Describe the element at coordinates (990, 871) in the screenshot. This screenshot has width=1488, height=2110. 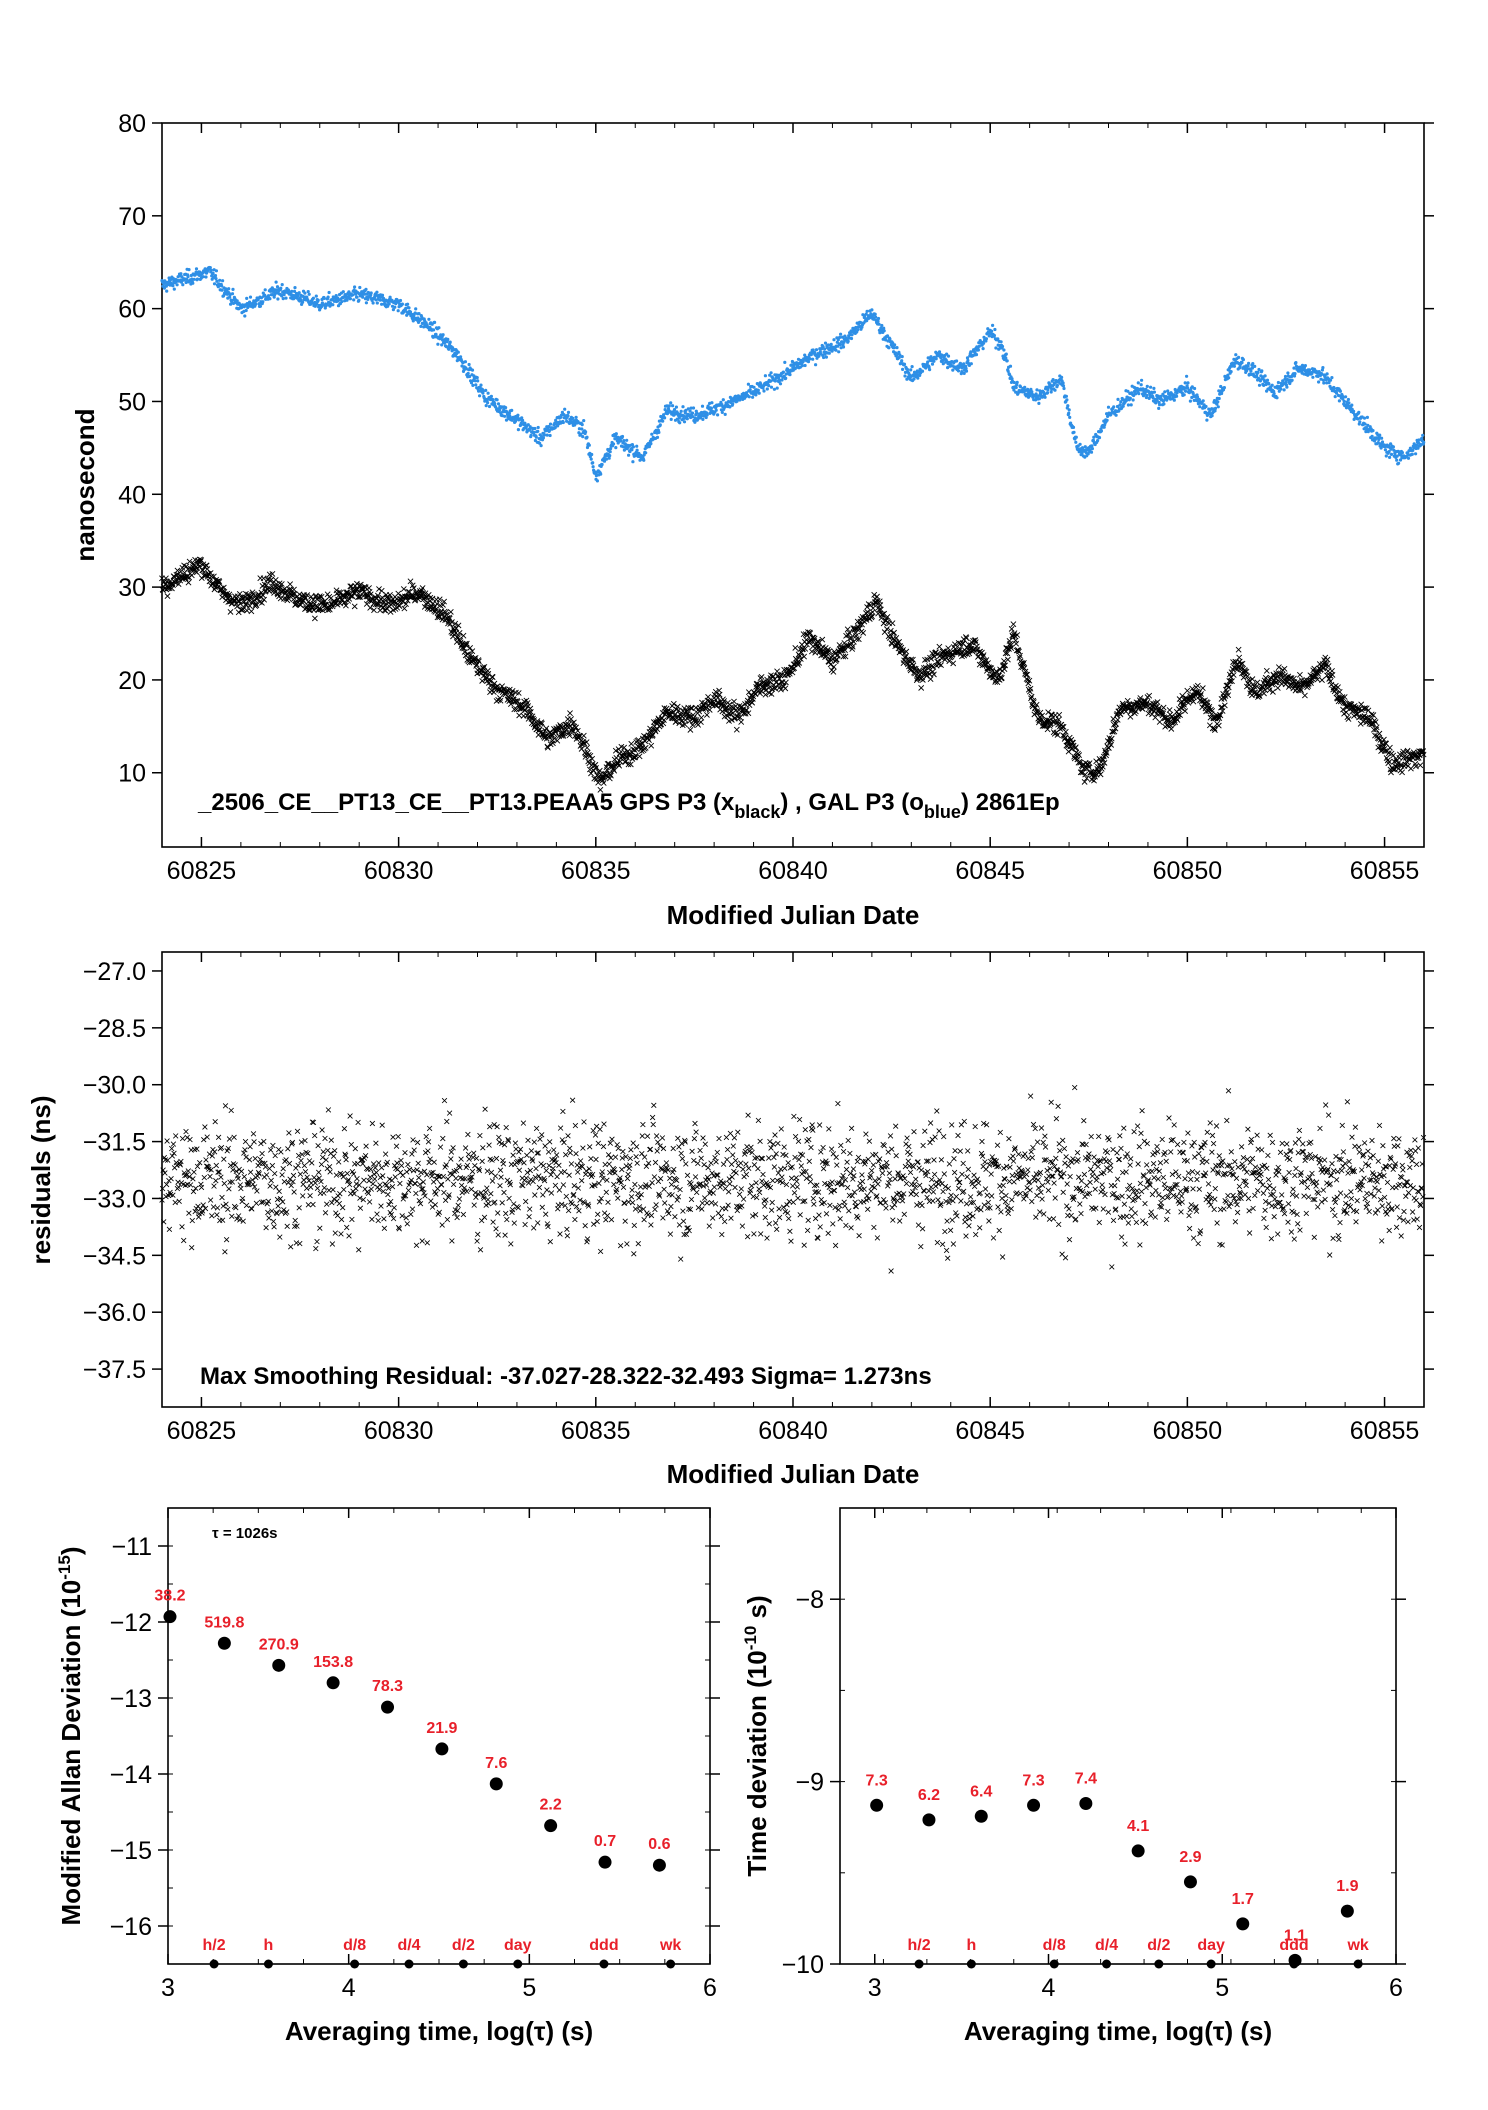
I see `x-tick-label: 60845` at that location.